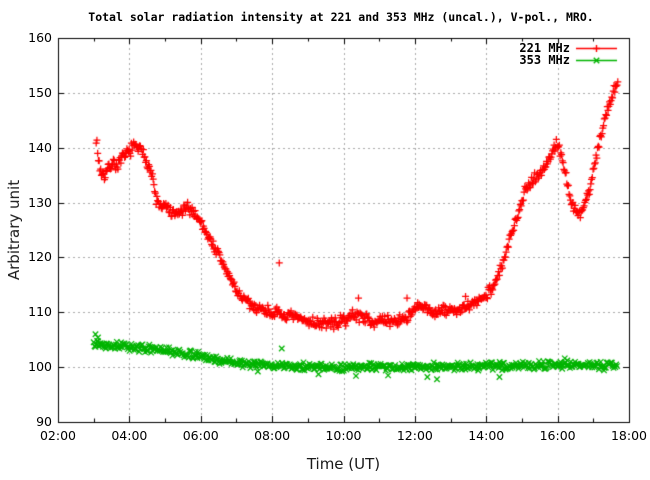  What do you see at coordinates (58, 435) in the screenshot?
I see `x-tick-label-02-00: 02:00` at bounding box center [58, 435].